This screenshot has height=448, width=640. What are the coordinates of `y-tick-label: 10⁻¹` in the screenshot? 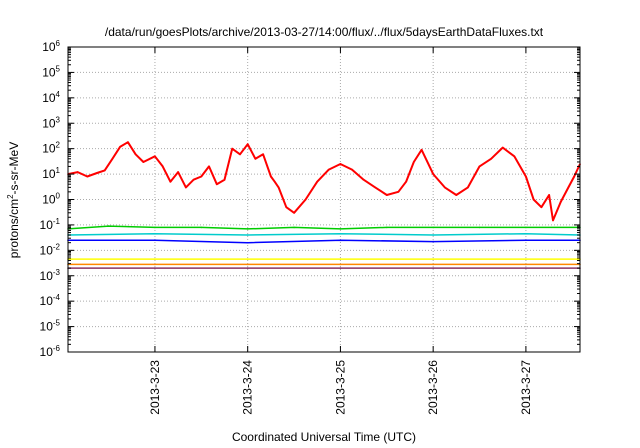 It's located at (50, 224).